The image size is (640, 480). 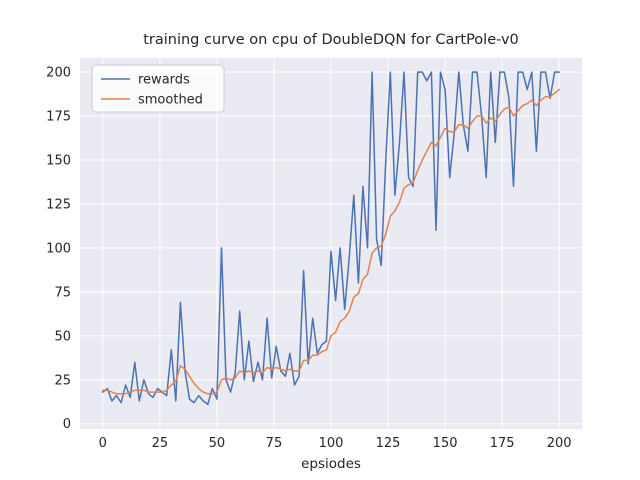 I want to click on legend-box, so click(x=158, y=88).